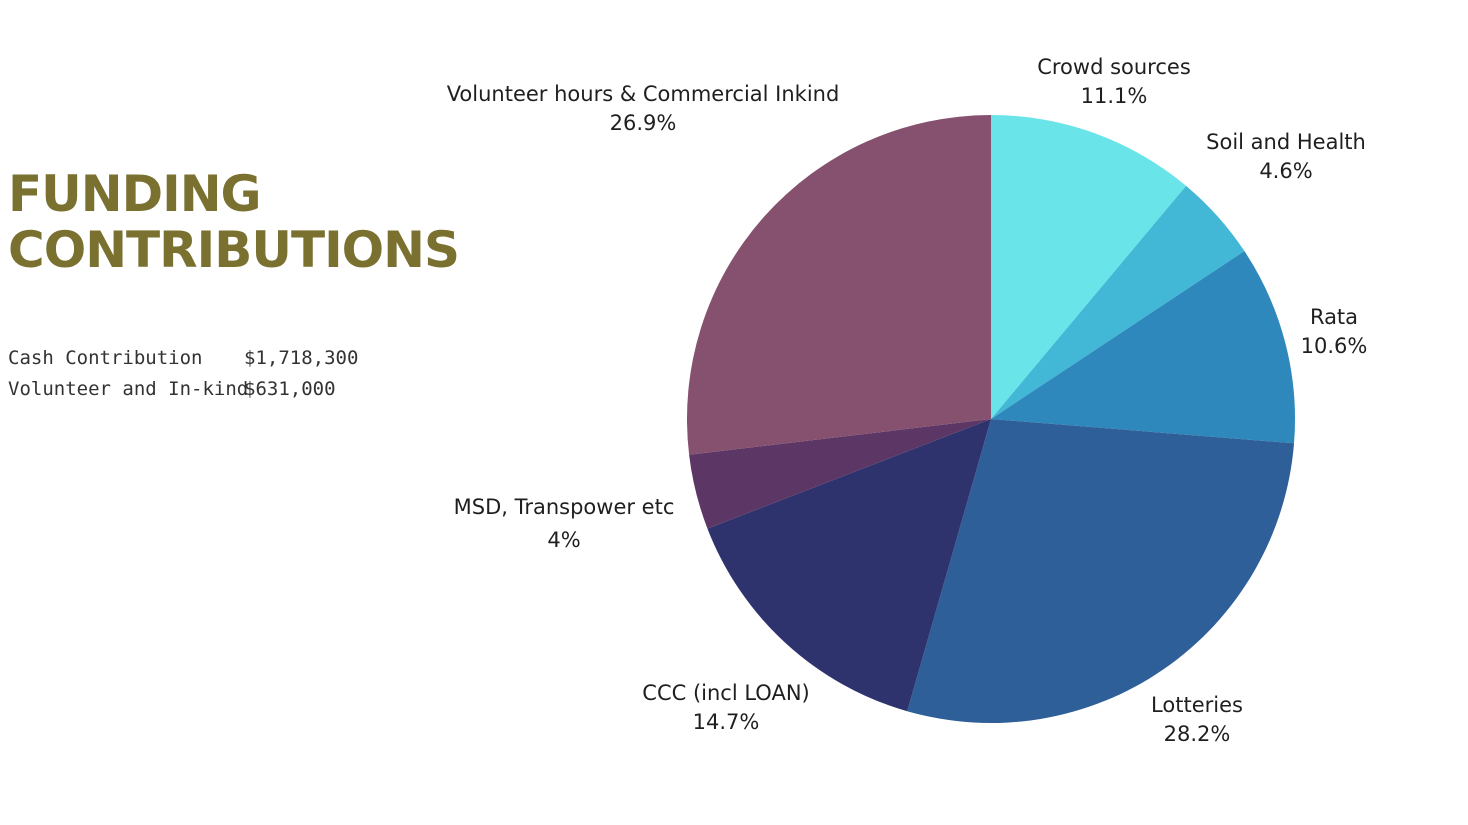  Describe the element at coordinates (234, 250) in the screenshot. I see `title-line-2: CONTRIBUTIONS` at that location.